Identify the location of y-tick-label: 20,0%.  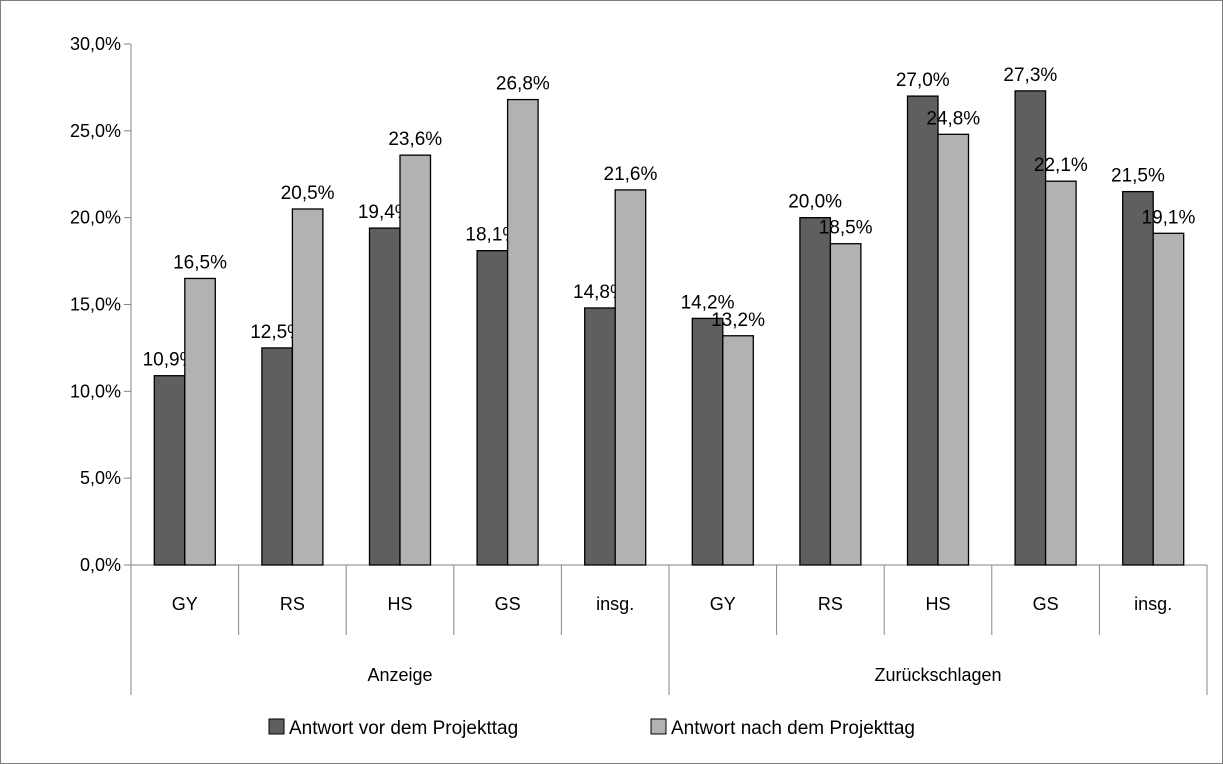
(95, 218).